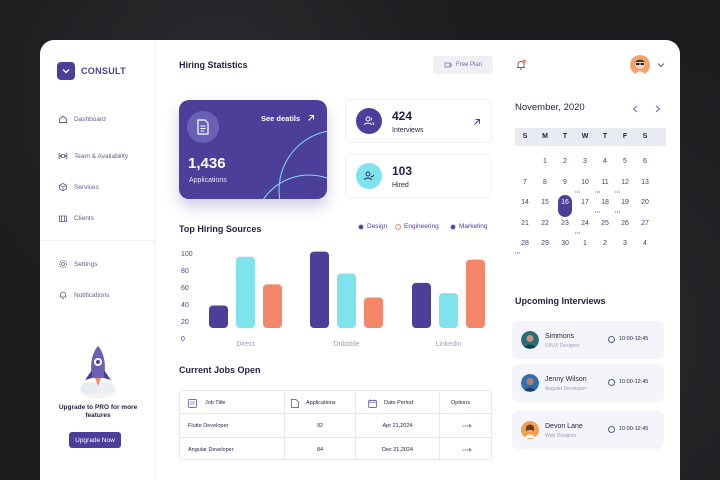  What do you see at coordinates (645, 223) in the screenshot?
I see `calendar-day: 27` at bounding box center [645, 223].